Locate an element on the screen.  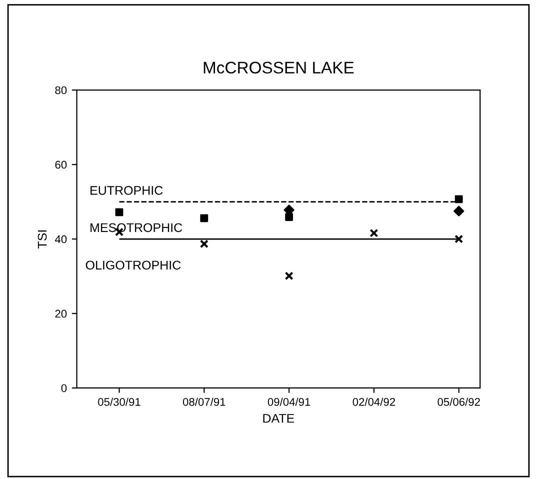
y-tick-label: 40 is located at coordinates (60, 239).